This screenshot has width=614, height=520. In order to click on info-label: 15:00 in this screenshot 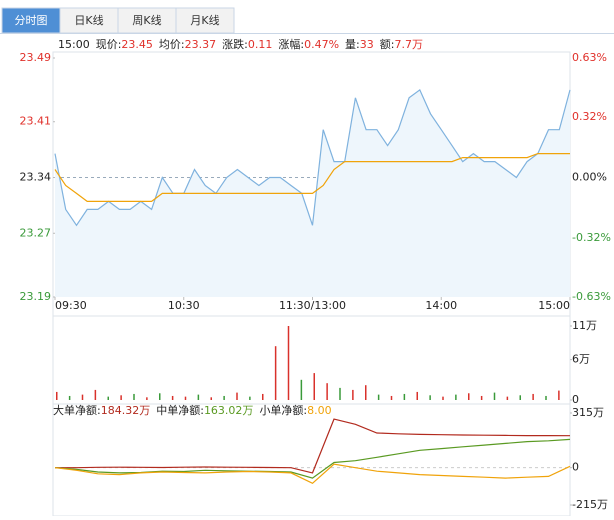, I will do `click(74, 44)`.